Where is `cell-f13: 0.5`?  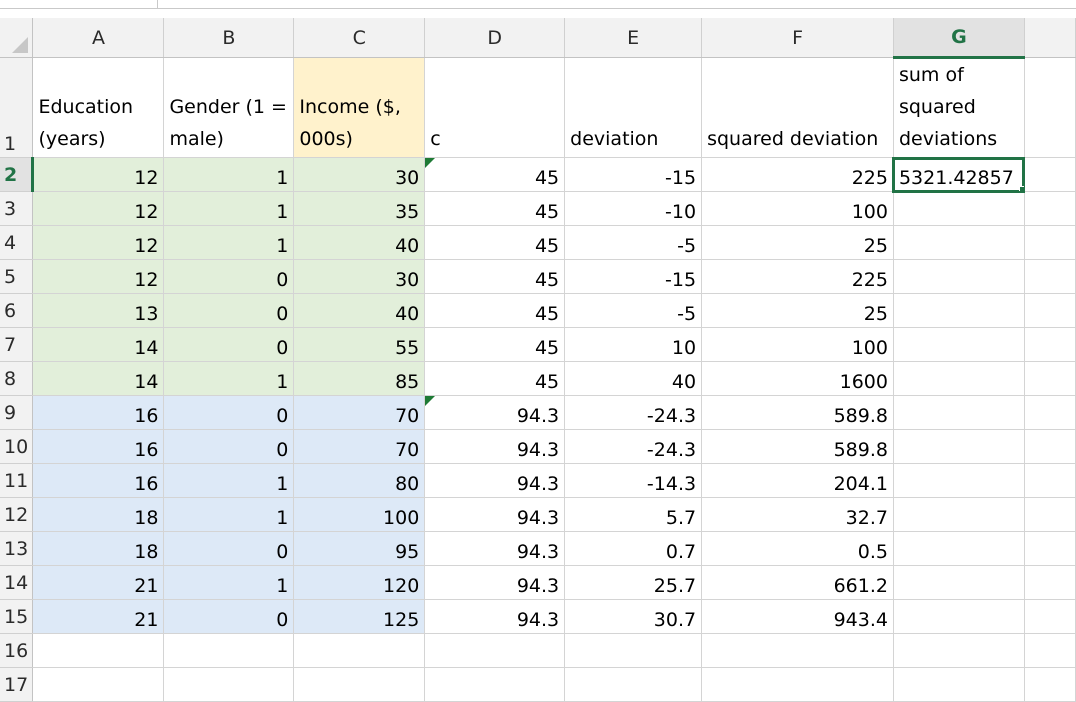
cell-f13: 0.5 is located at coordinates (797, 548).